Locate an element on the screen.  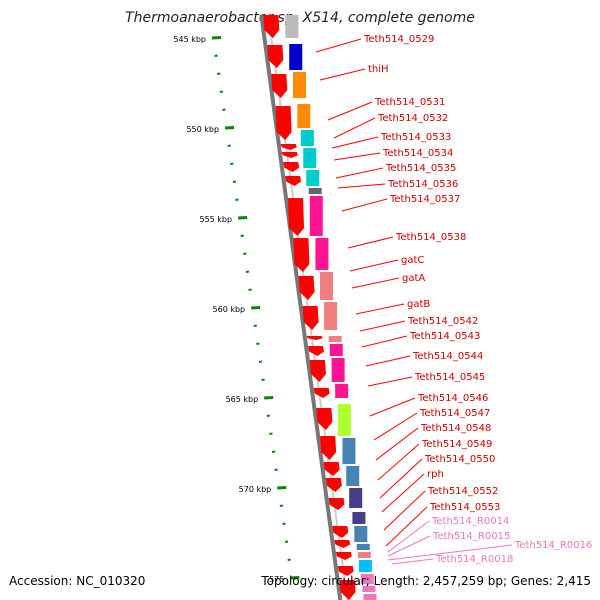
gene-label: Teth514_0536 is located at coordinates (422, 184).